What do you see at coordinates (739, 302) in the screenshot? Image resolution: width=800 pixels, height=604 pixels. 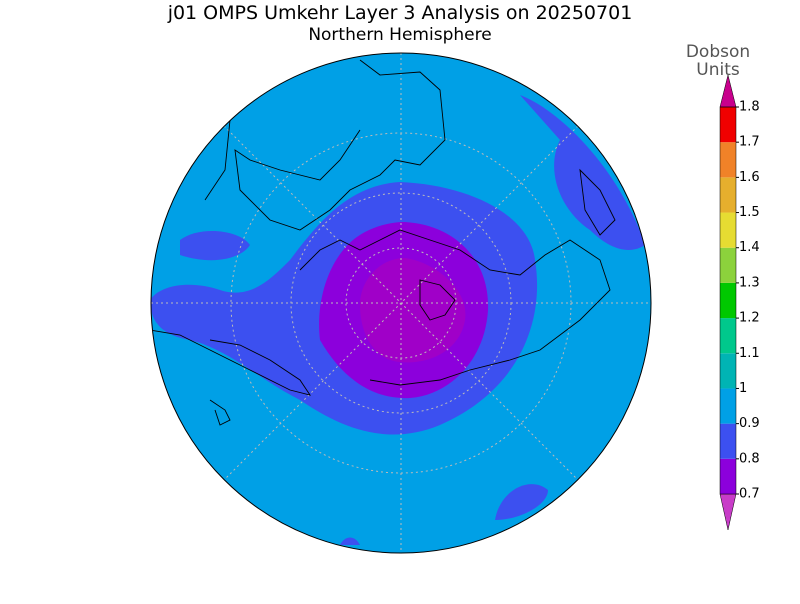 I see `colorbar: 0.7 0.8 0.9 1 1.1 1.2 1.3 1.4 1.5 1.6 1.7 1.8` at bounding box center [739, 302].